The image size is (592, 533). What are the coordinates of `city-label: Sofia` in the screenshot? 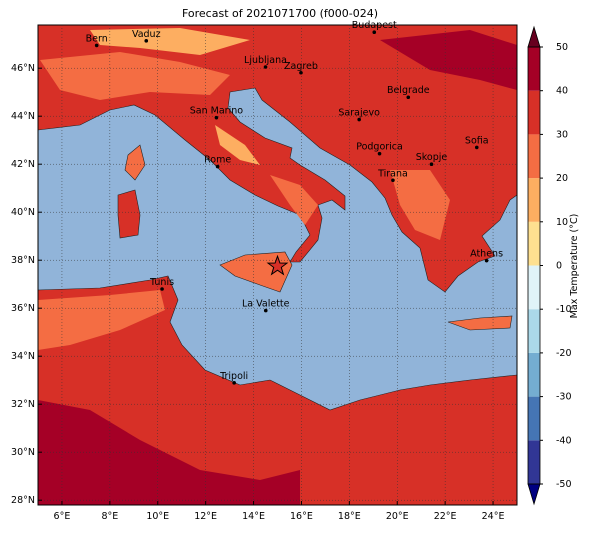 It's located at (477, 140).